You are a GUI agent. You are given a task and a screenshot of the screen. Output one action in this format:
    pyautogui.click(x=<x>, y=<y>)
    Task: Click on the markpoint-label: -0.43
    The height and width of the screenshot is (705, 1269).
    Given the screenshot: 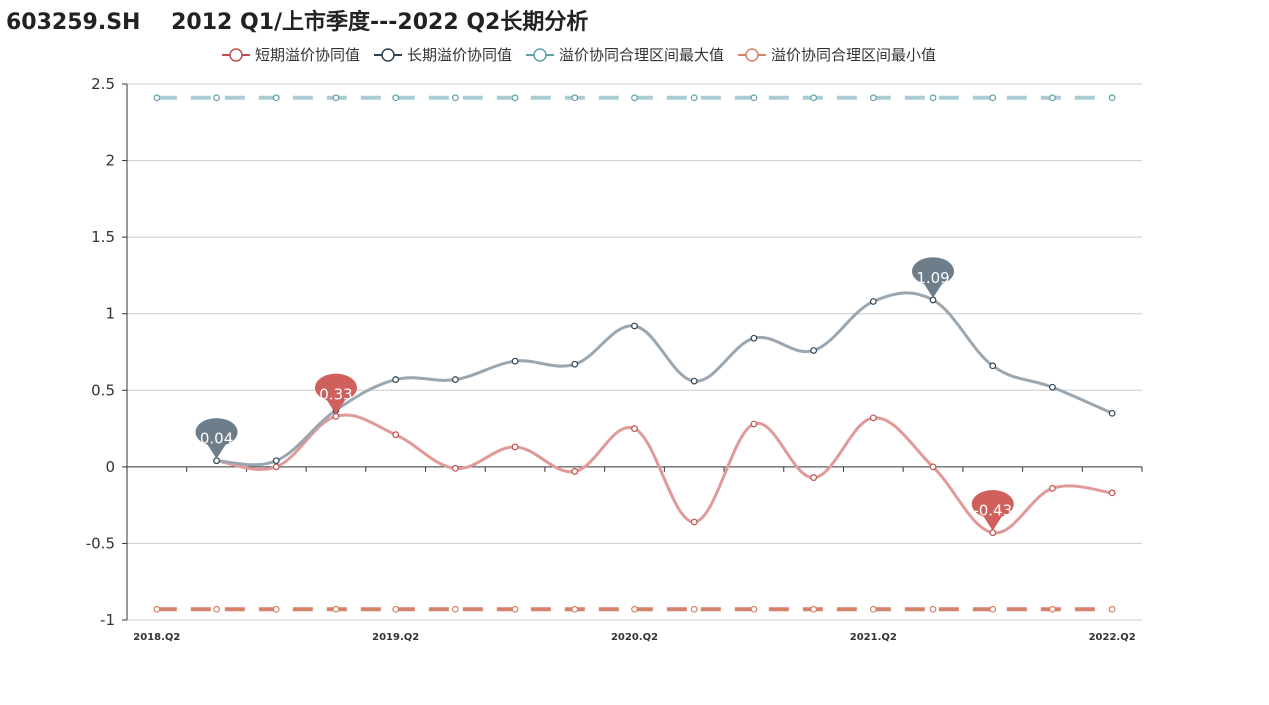 What is the action you would take?
    pyautogui.click(x=992, y=511)
    